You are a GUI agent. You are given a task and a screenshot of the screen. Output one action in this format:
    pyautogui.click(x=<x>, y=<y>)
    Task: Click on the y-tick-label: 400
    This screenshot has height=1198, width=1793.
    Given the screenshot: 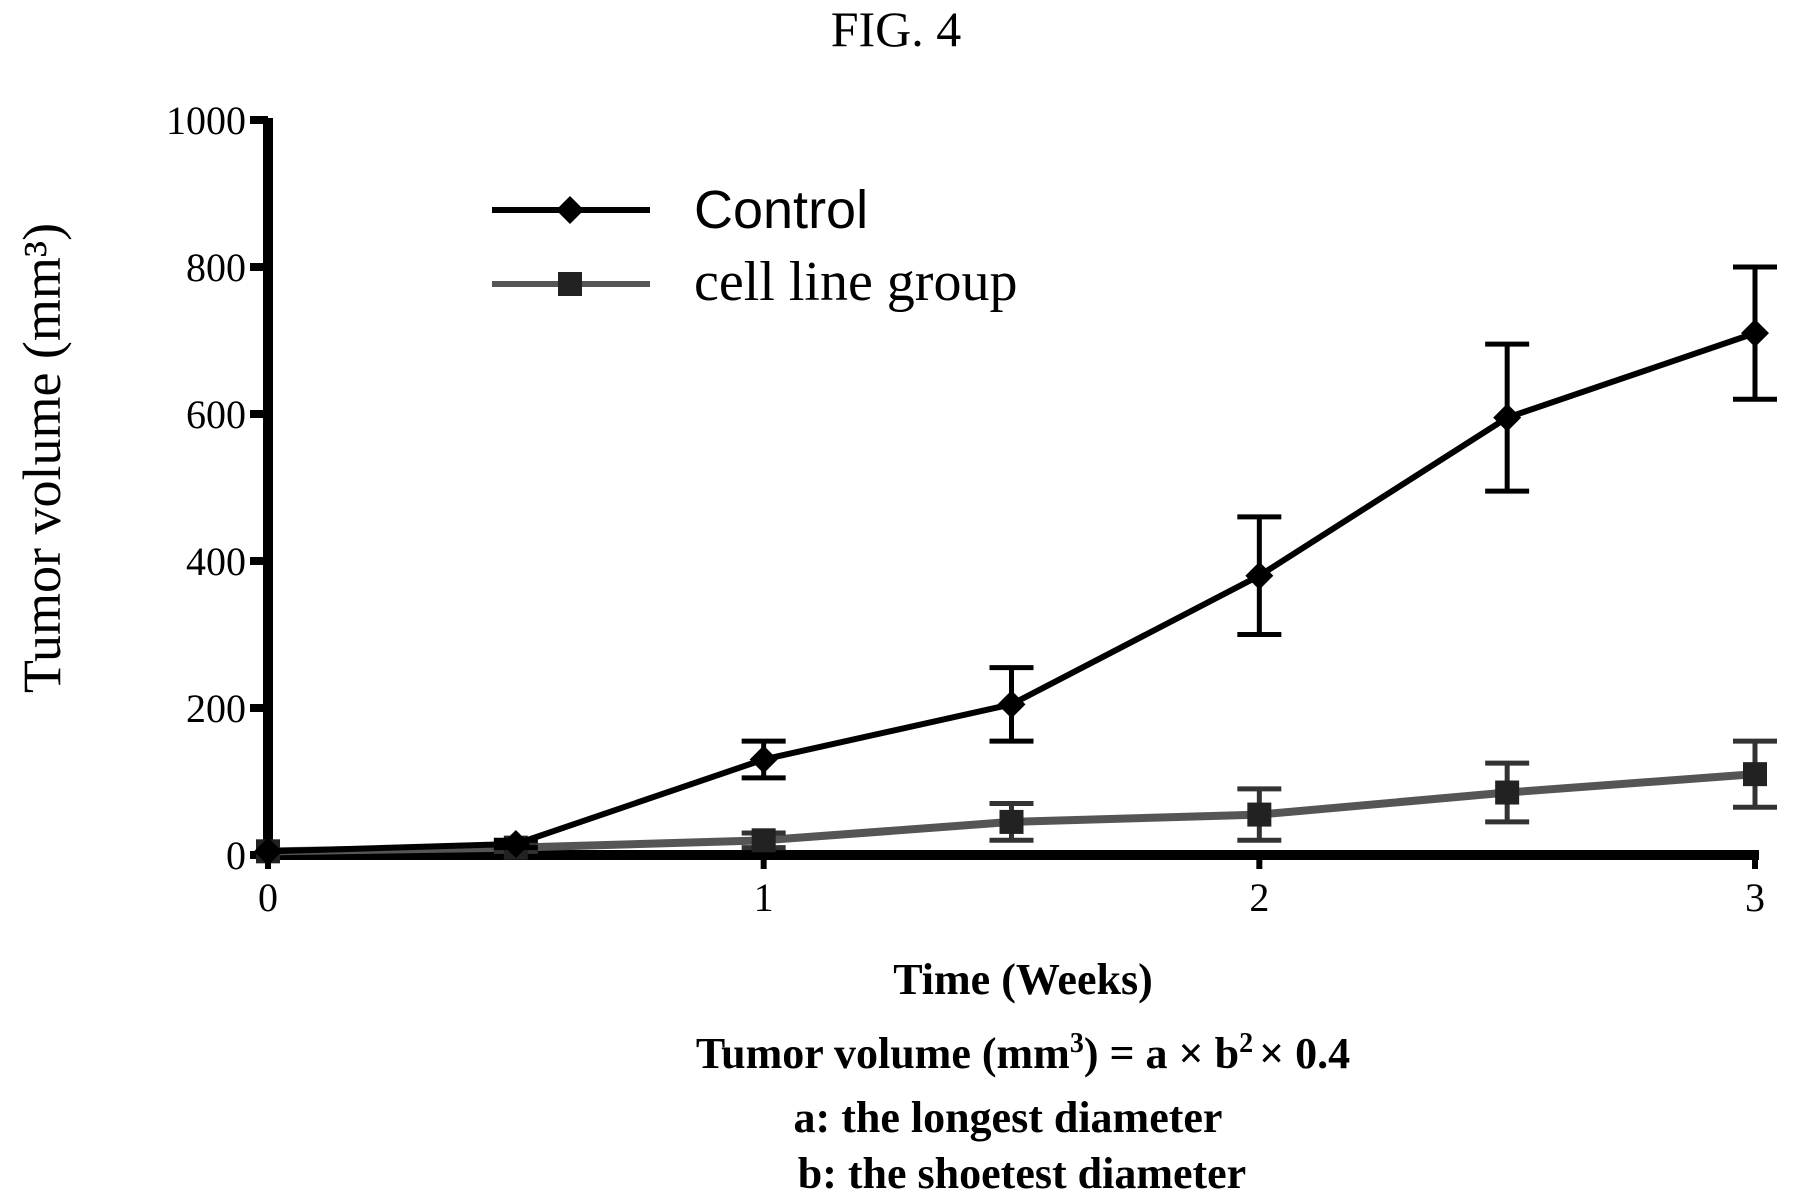 What is the action you would take?
    pyautogui.click(x=216, y=561)
    